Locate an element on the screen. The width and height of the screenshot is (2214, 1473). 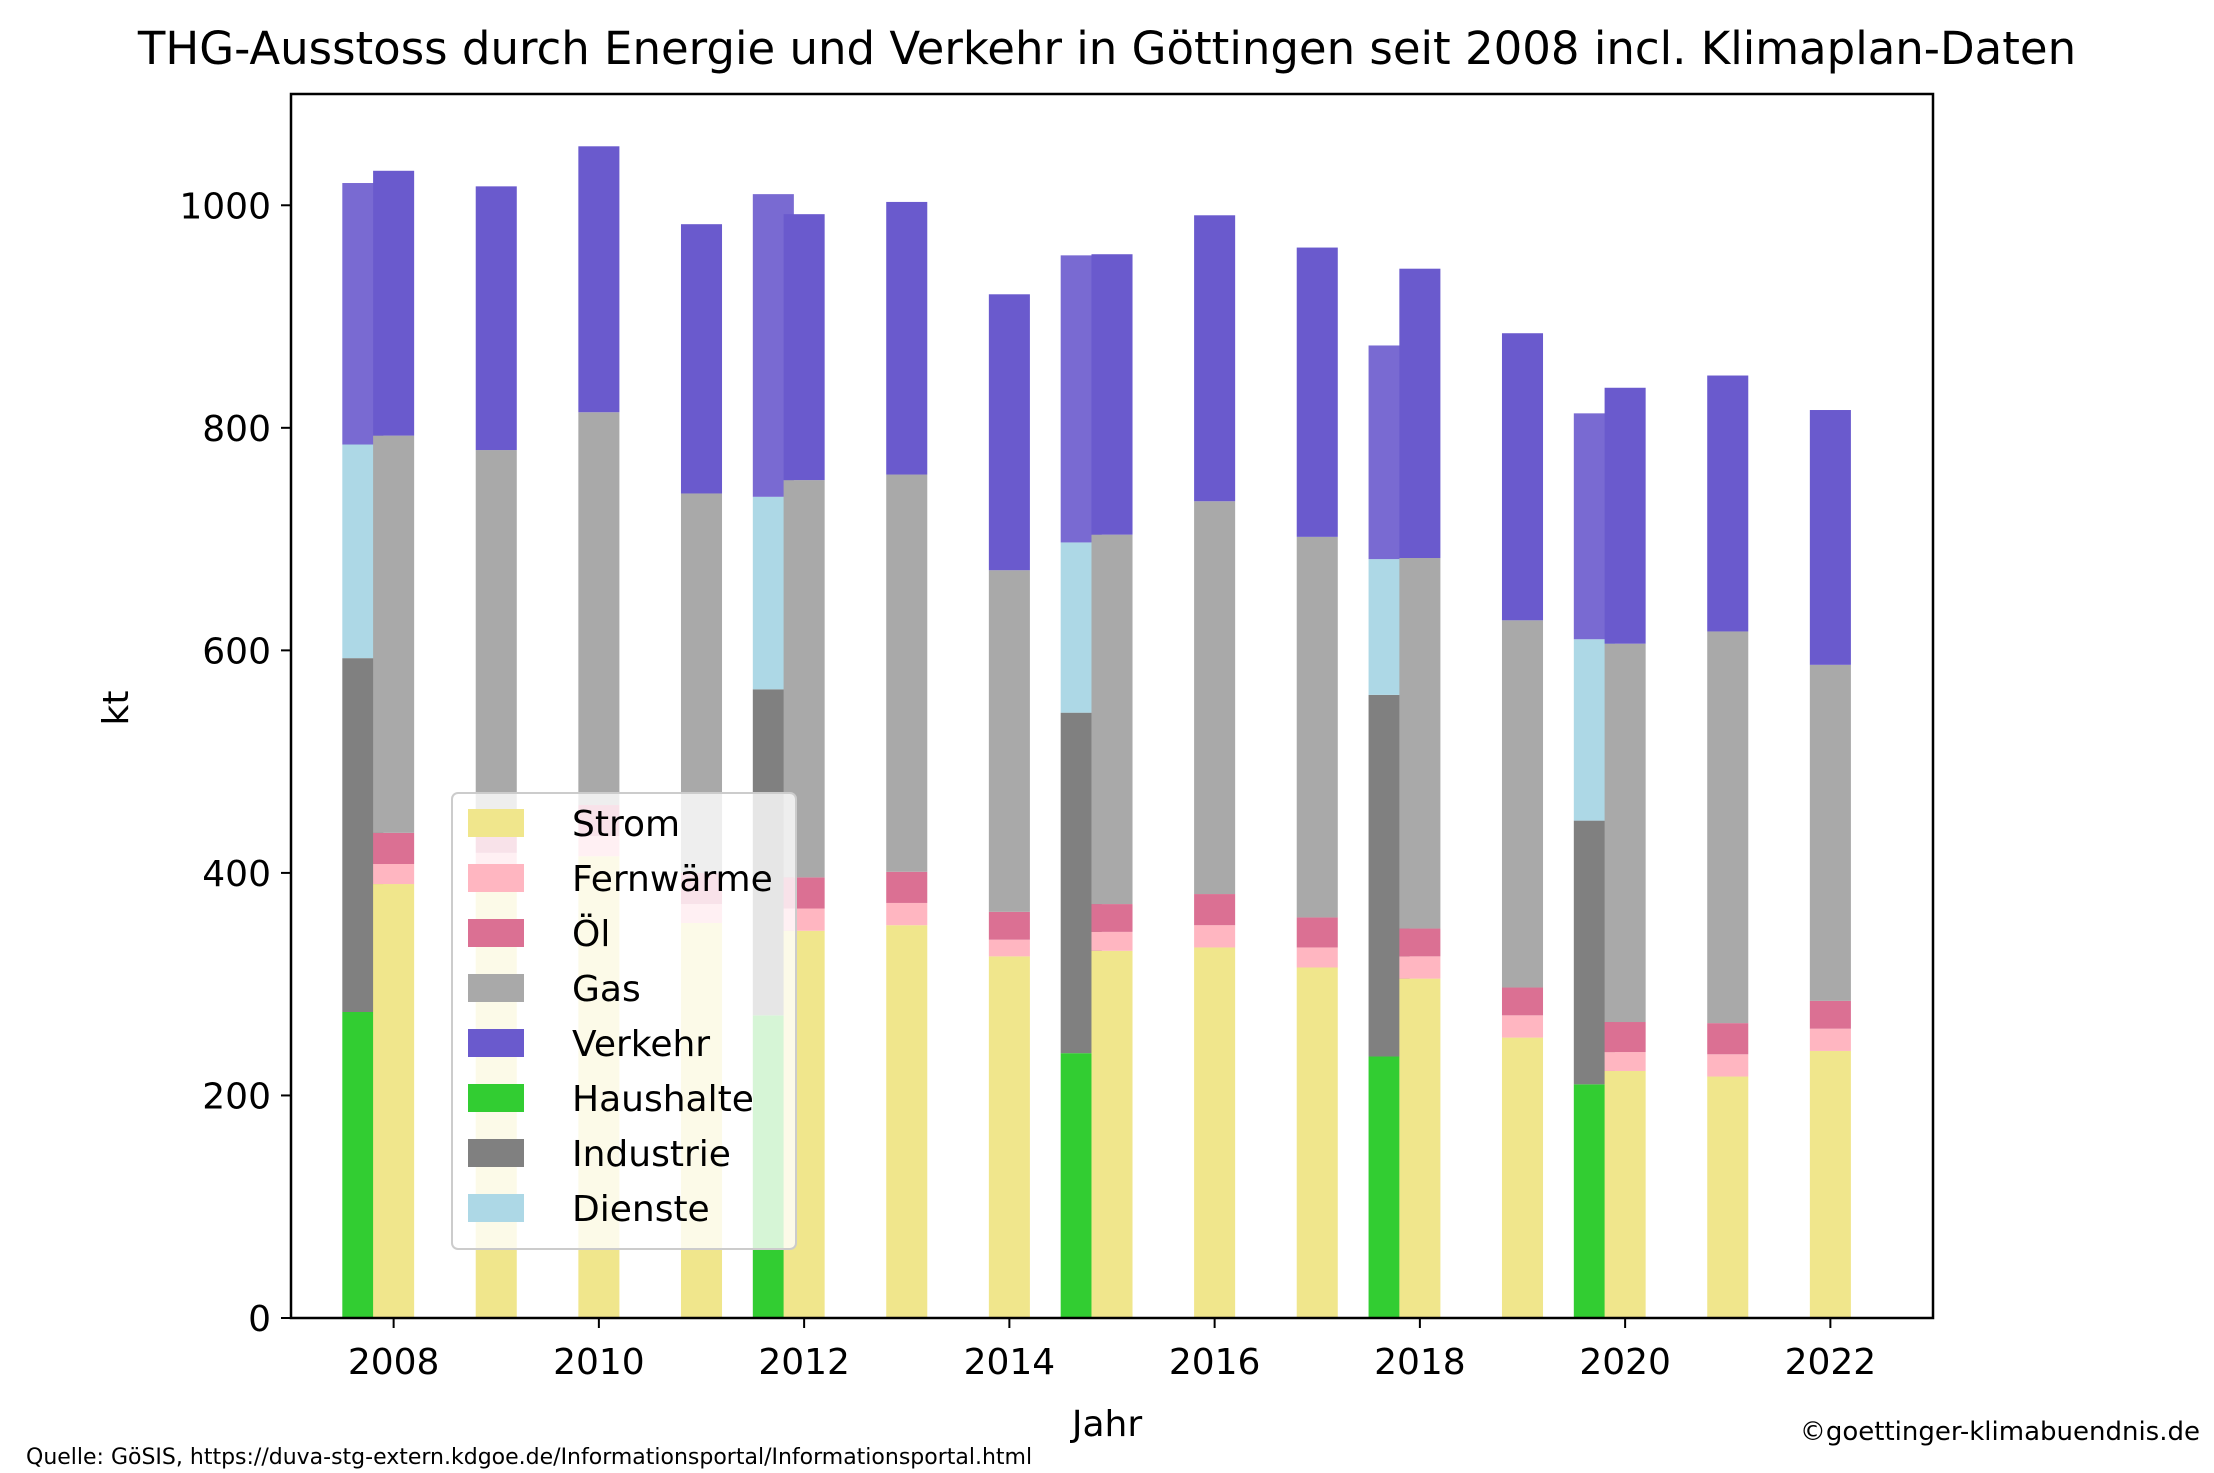
y-tick-label: 600 is located at coordinates (236, 651).